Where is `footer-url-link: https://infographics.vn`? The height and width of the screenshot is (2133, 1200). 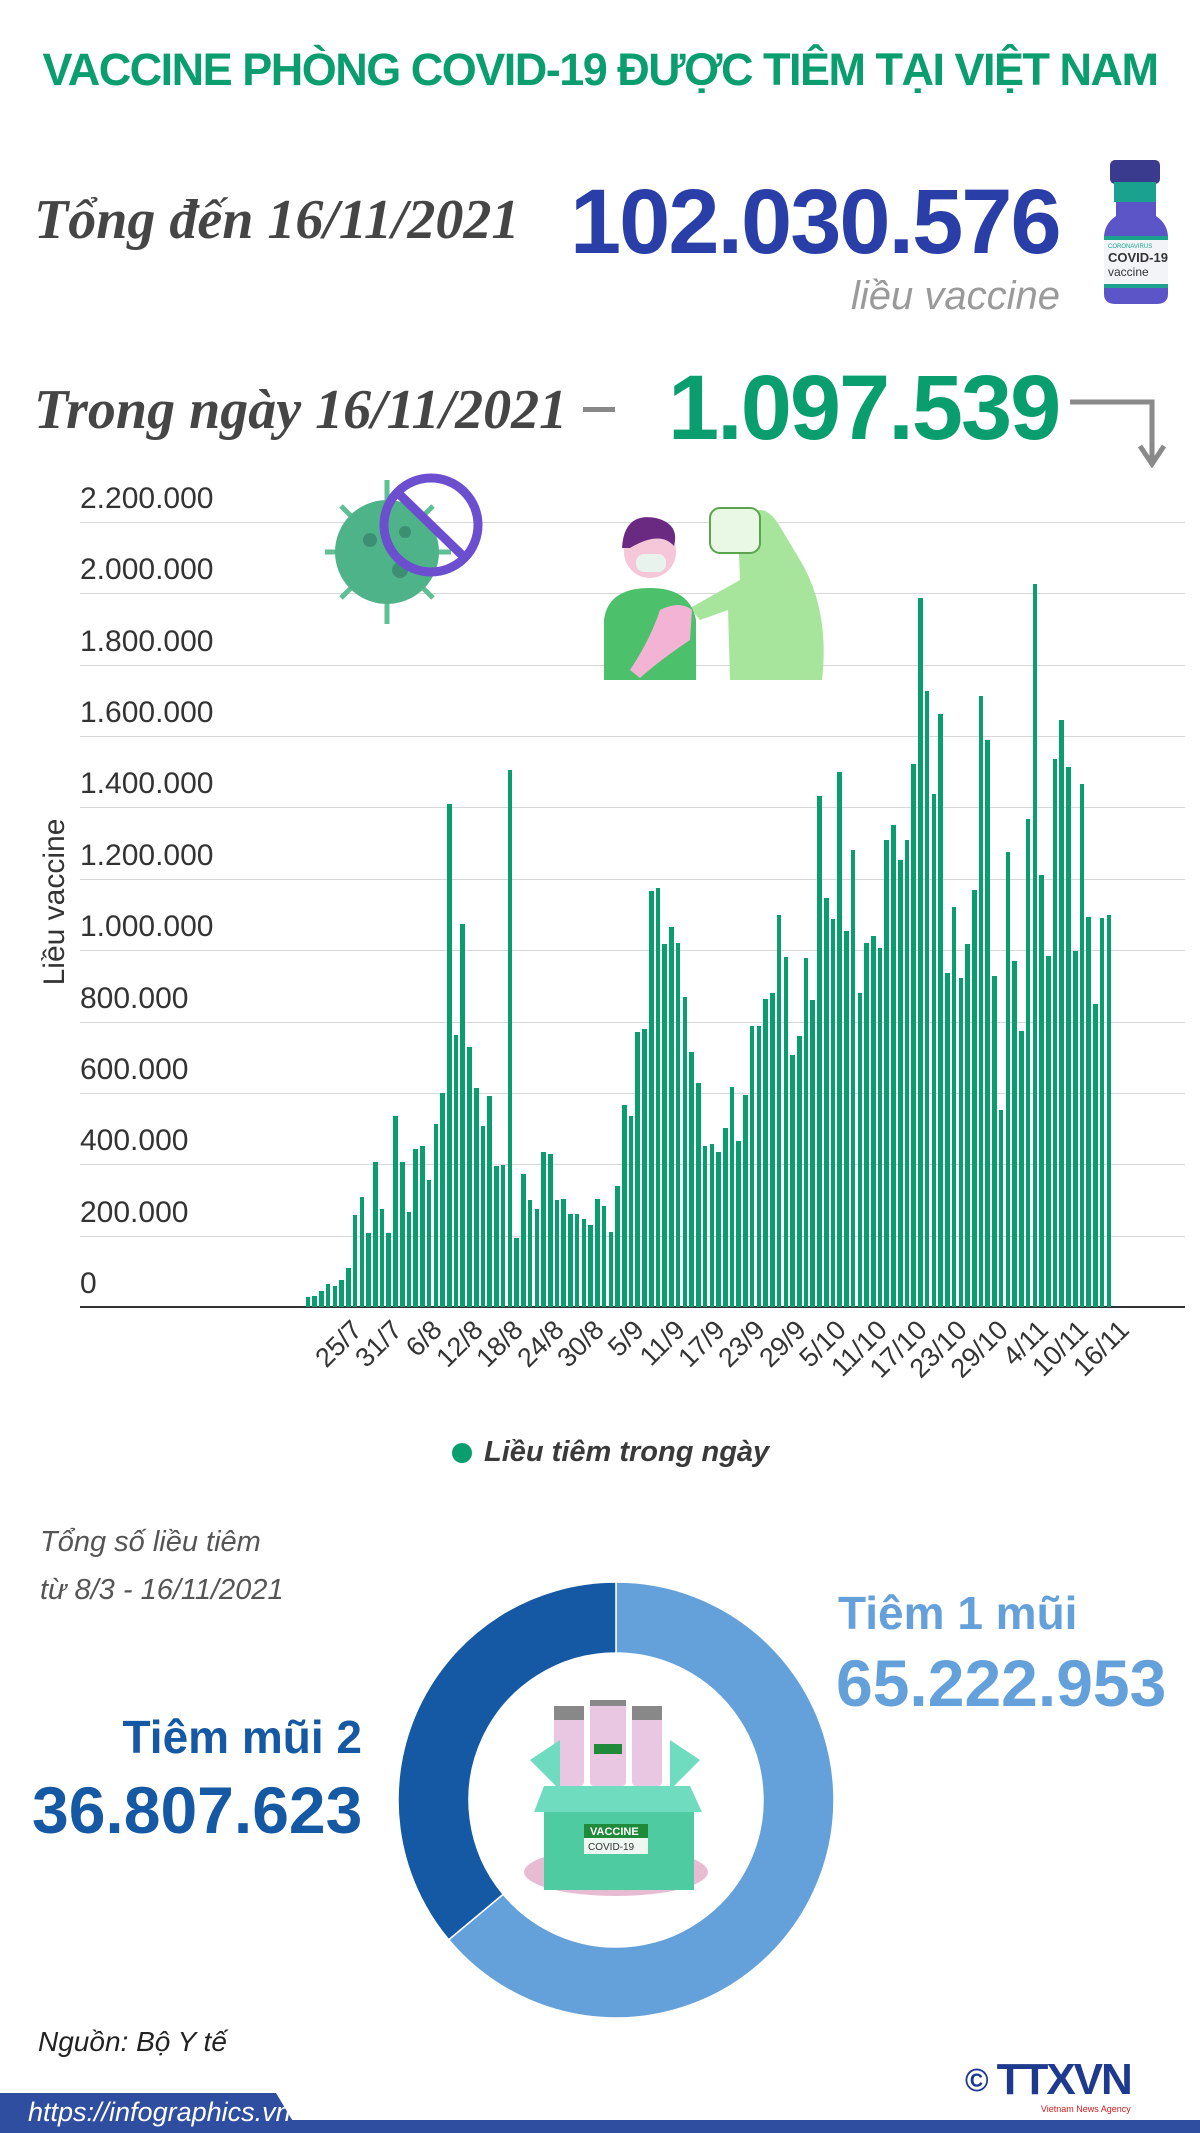 footer-url-link: https://infographics.vn is located at coordinates (159, 2112).